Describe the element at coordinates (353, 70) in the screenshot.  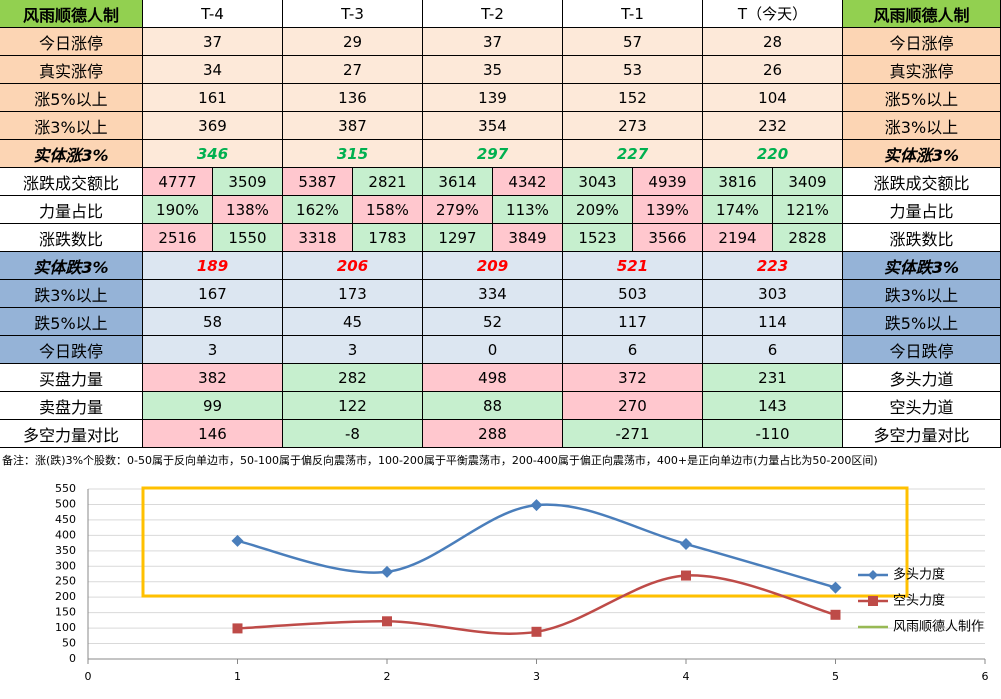
I see `value-cell: 27` at that location.